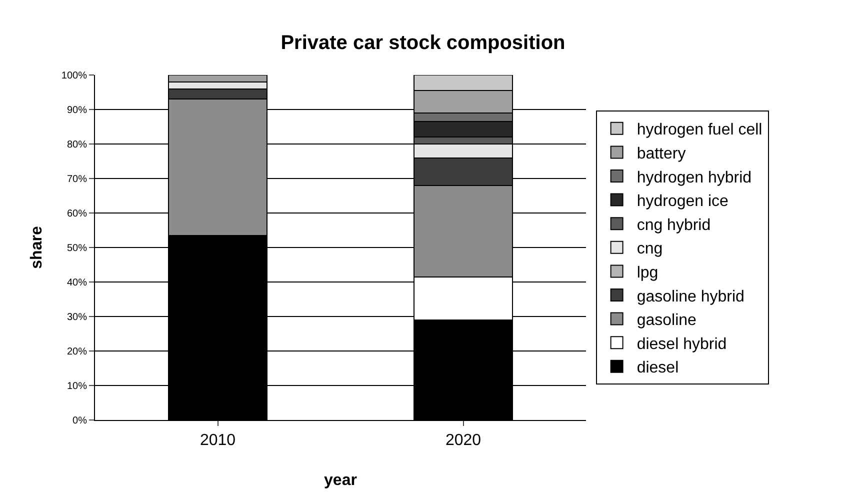 This screenshot has width=846, height=500. Describe the element at coordinates (77, 386) in the screenshot. I see `y-tick-label: 10%` at that location.